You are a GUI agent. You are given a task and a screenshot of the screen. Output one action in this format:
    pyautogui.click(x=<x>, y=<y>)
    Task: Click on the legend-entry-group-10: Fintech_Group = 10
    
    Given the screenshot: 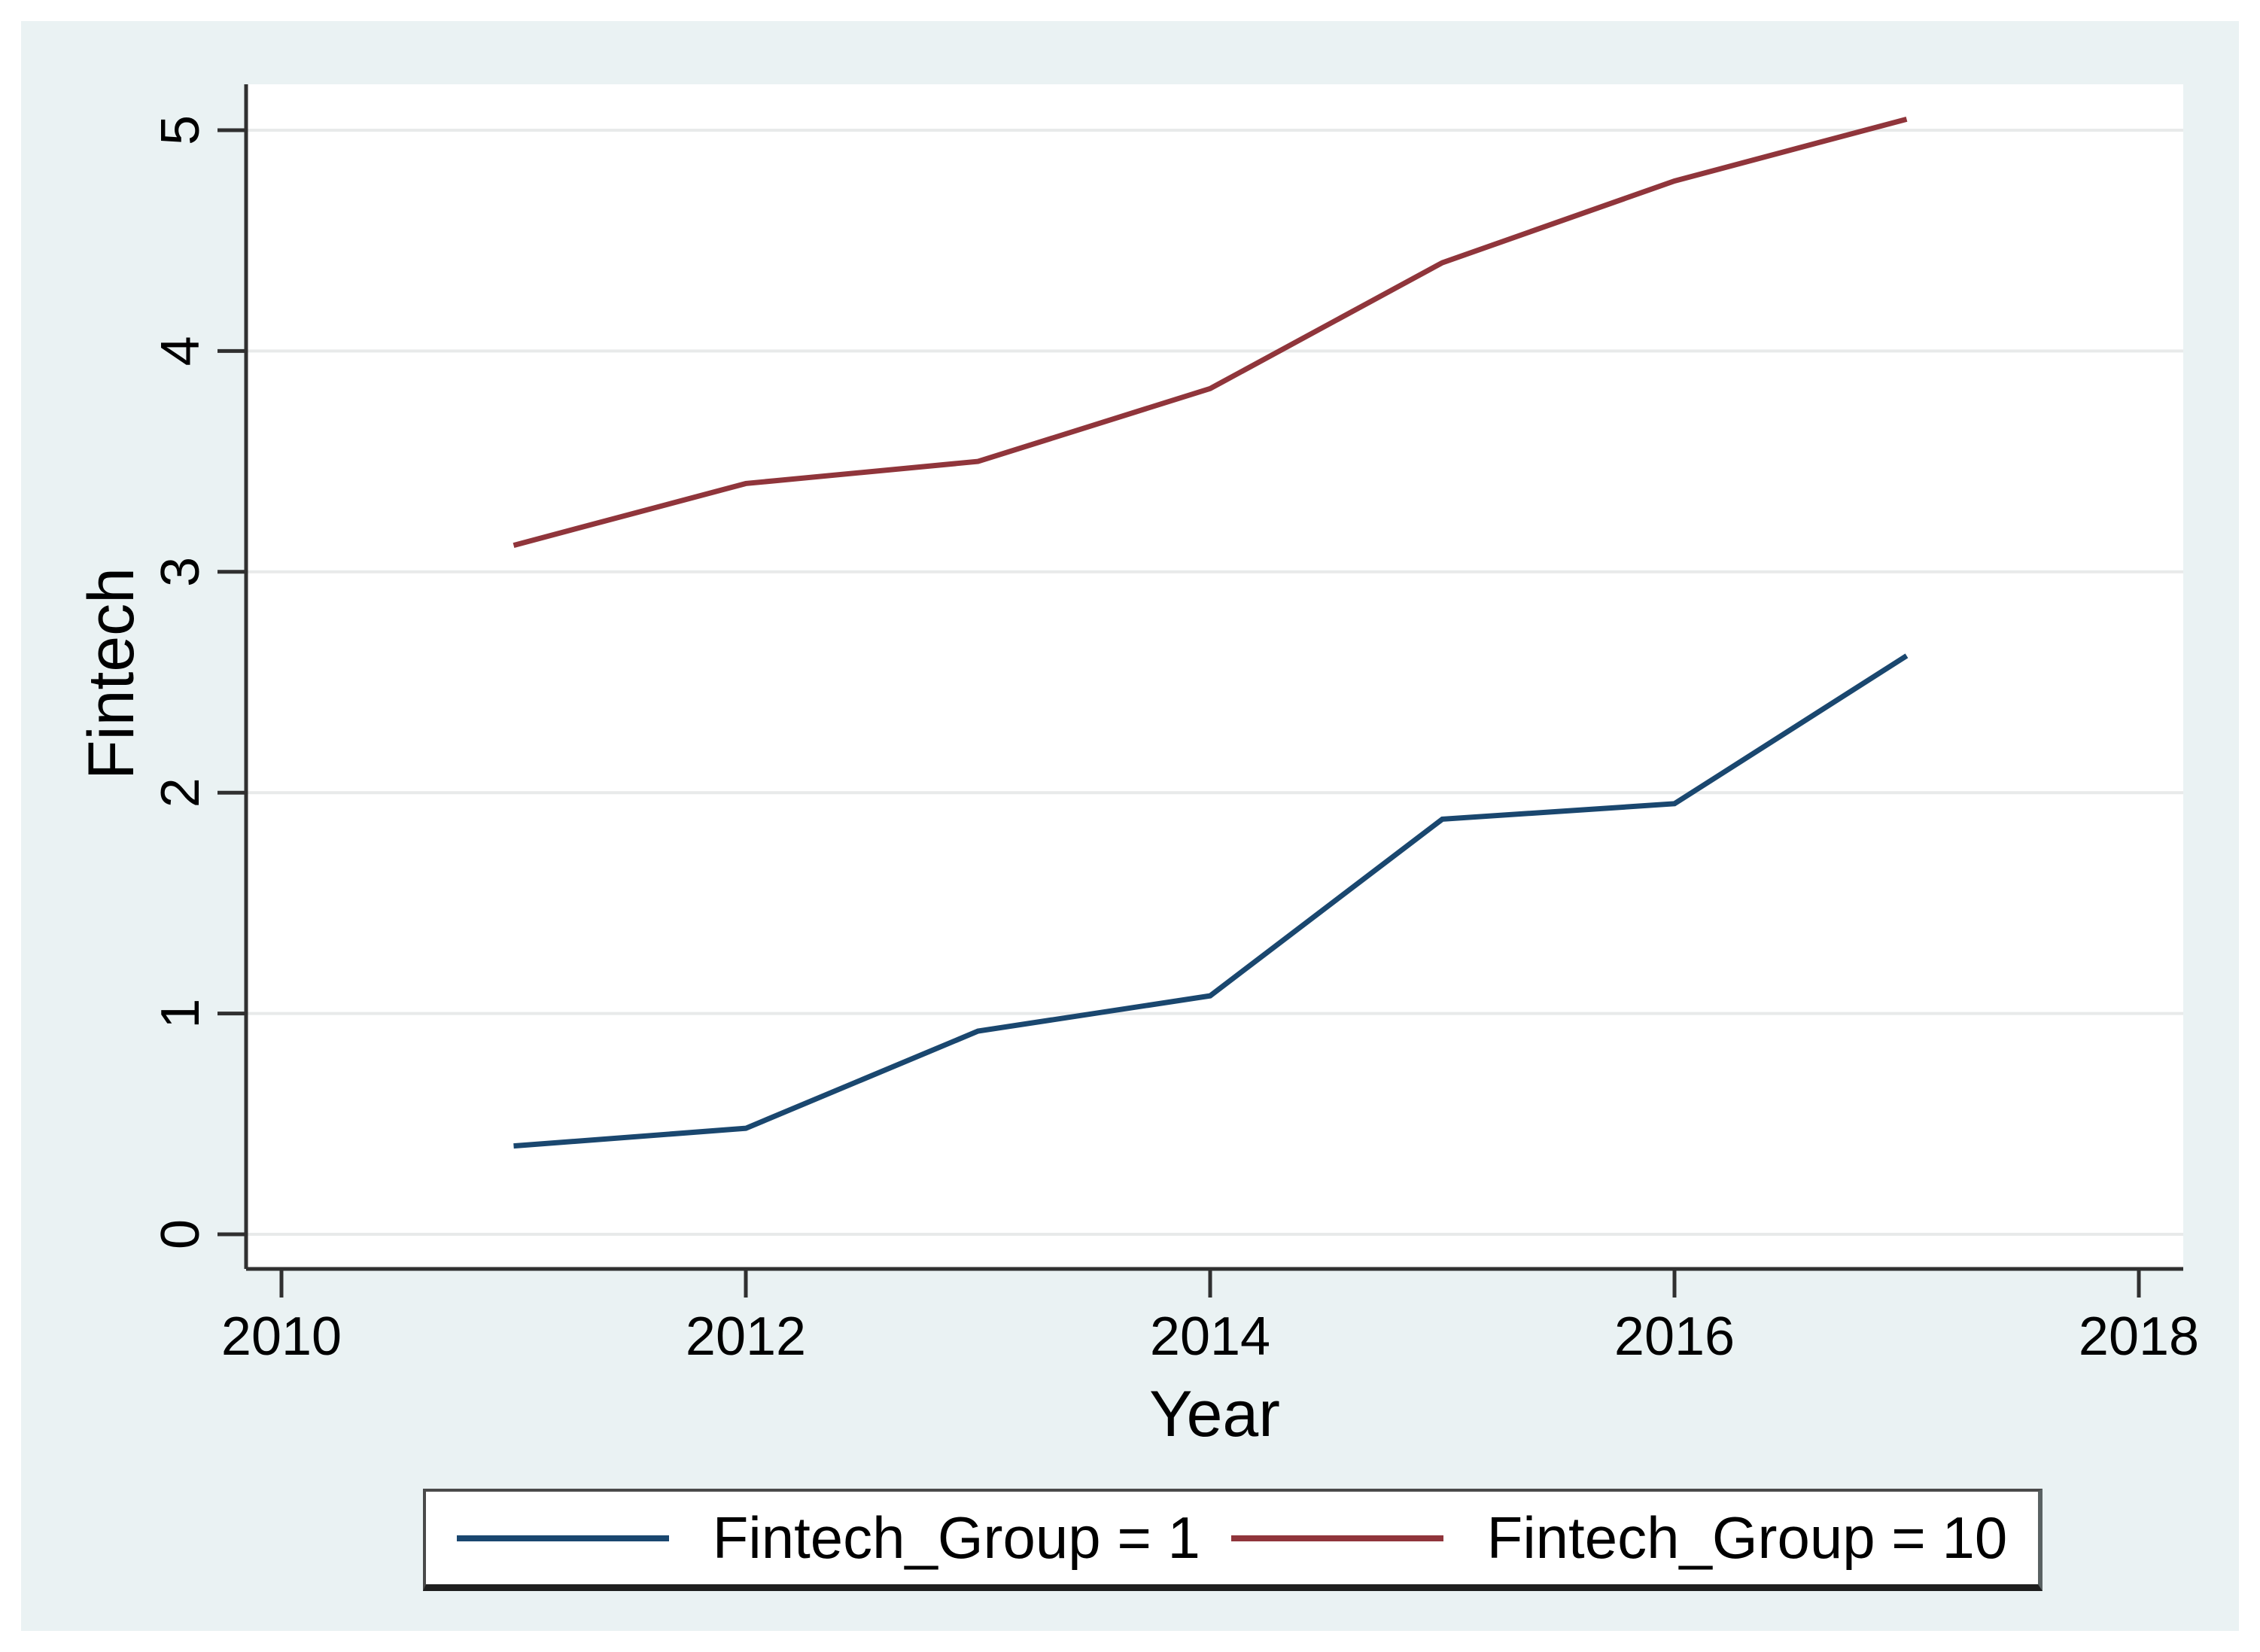 What is the action you would take?
    pyautogui.click(x=1619, y=1538)
    